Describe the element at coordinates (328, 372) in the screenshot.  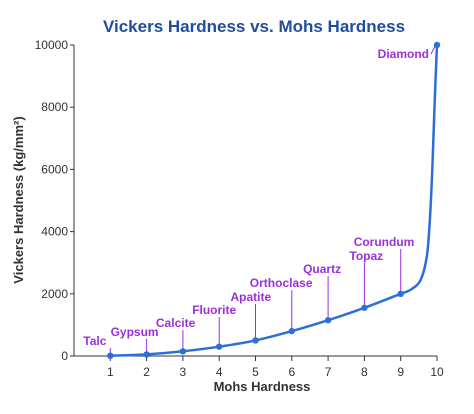
I see `x-tick-label: 7` at that location.